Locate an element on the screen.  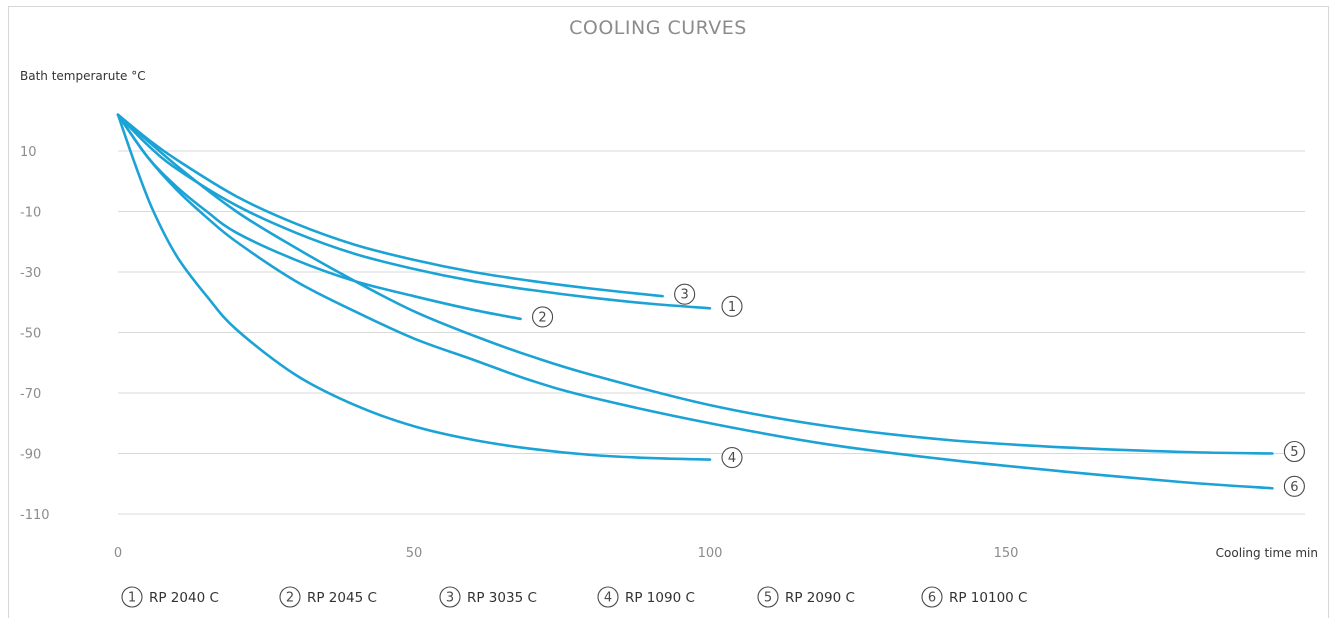
legend-item: 5 RP 2090 C is located at coordinates (806, 597).